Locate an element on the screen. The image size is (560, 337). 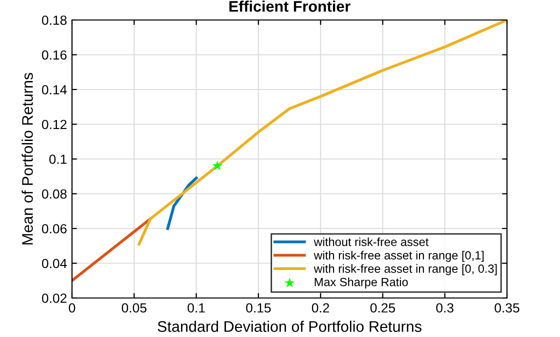
y-axis-title: Mean of Portfolio Returns is located at coordinates (27, 158).